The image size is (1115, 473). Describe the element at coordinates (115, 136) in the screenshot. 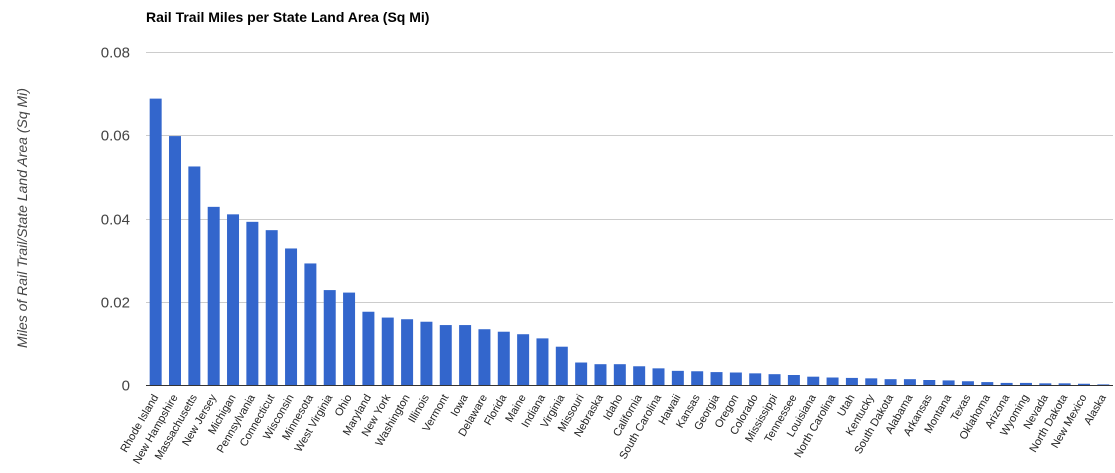

I see `y-tick-label: 0.06` at that location.